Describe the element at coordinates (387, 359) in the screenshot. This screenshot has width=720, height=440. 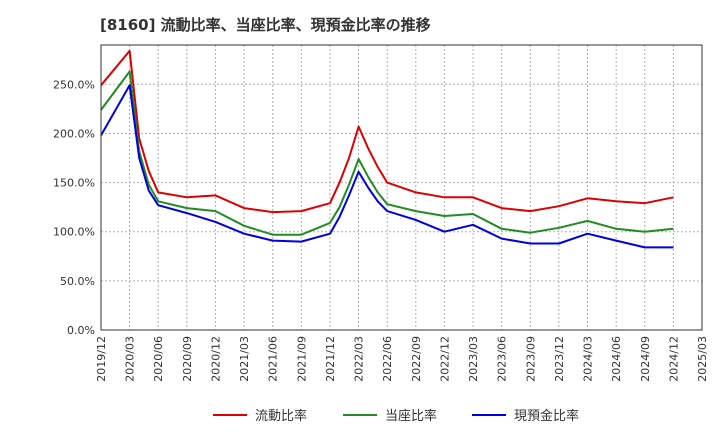
I see `x-tick-label: 2022/06` at that location.